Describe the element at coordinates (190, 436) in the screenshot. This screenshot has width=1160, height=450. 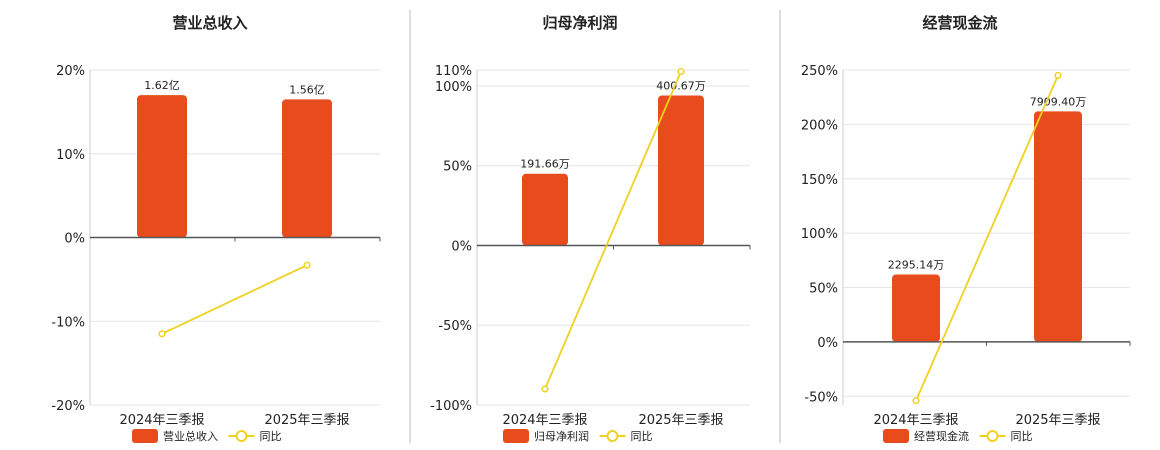
I see `legend-bar-label: 营业总收入` at that location.